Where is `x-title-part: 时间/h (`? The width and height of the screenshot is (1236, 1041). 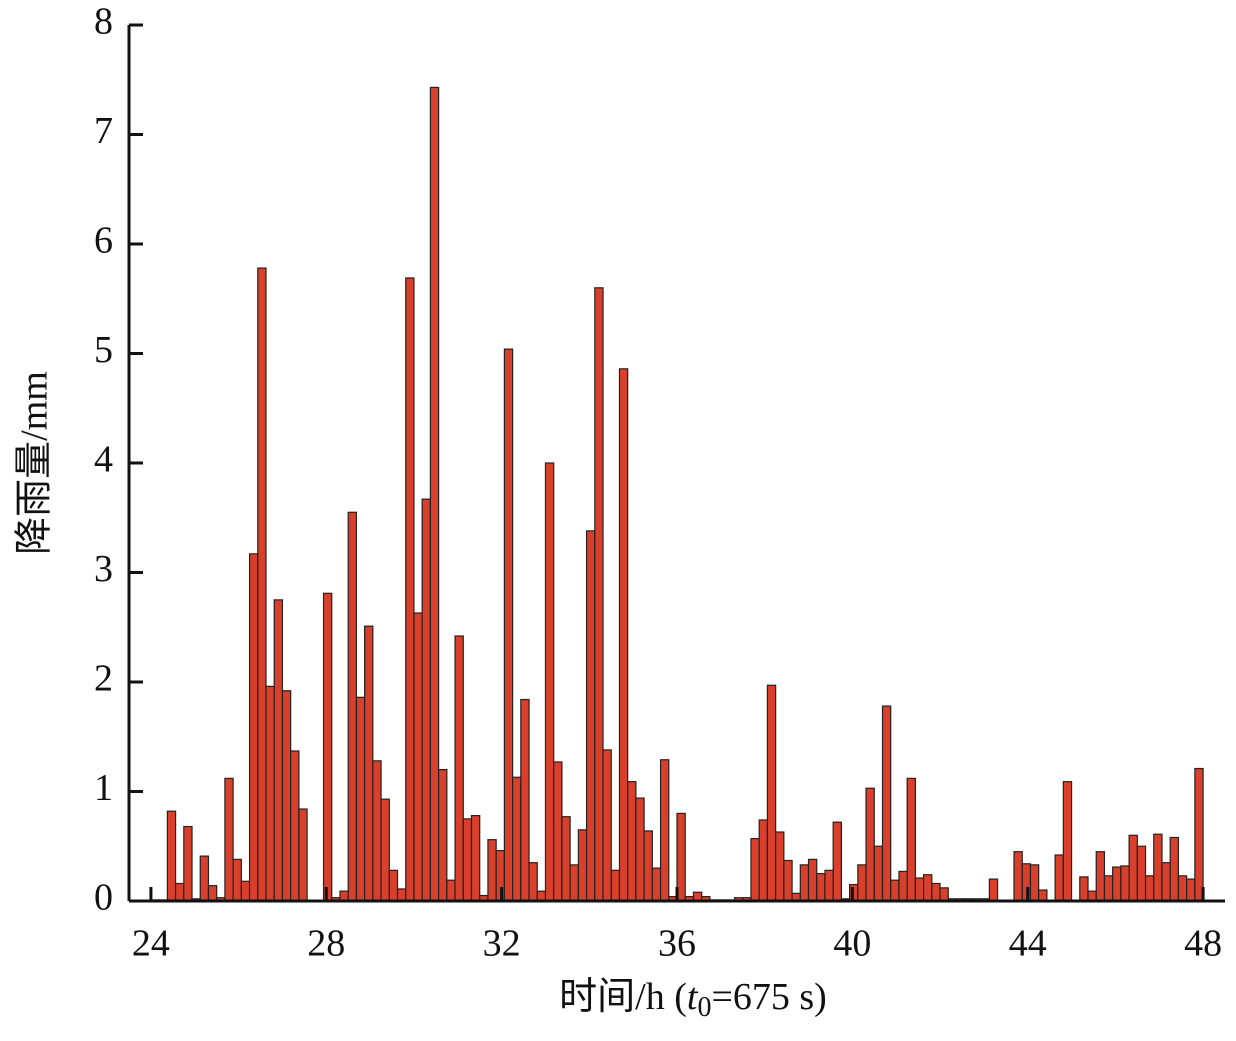 x-title-part: 时间/h ( is located at coordinates (623, 997).